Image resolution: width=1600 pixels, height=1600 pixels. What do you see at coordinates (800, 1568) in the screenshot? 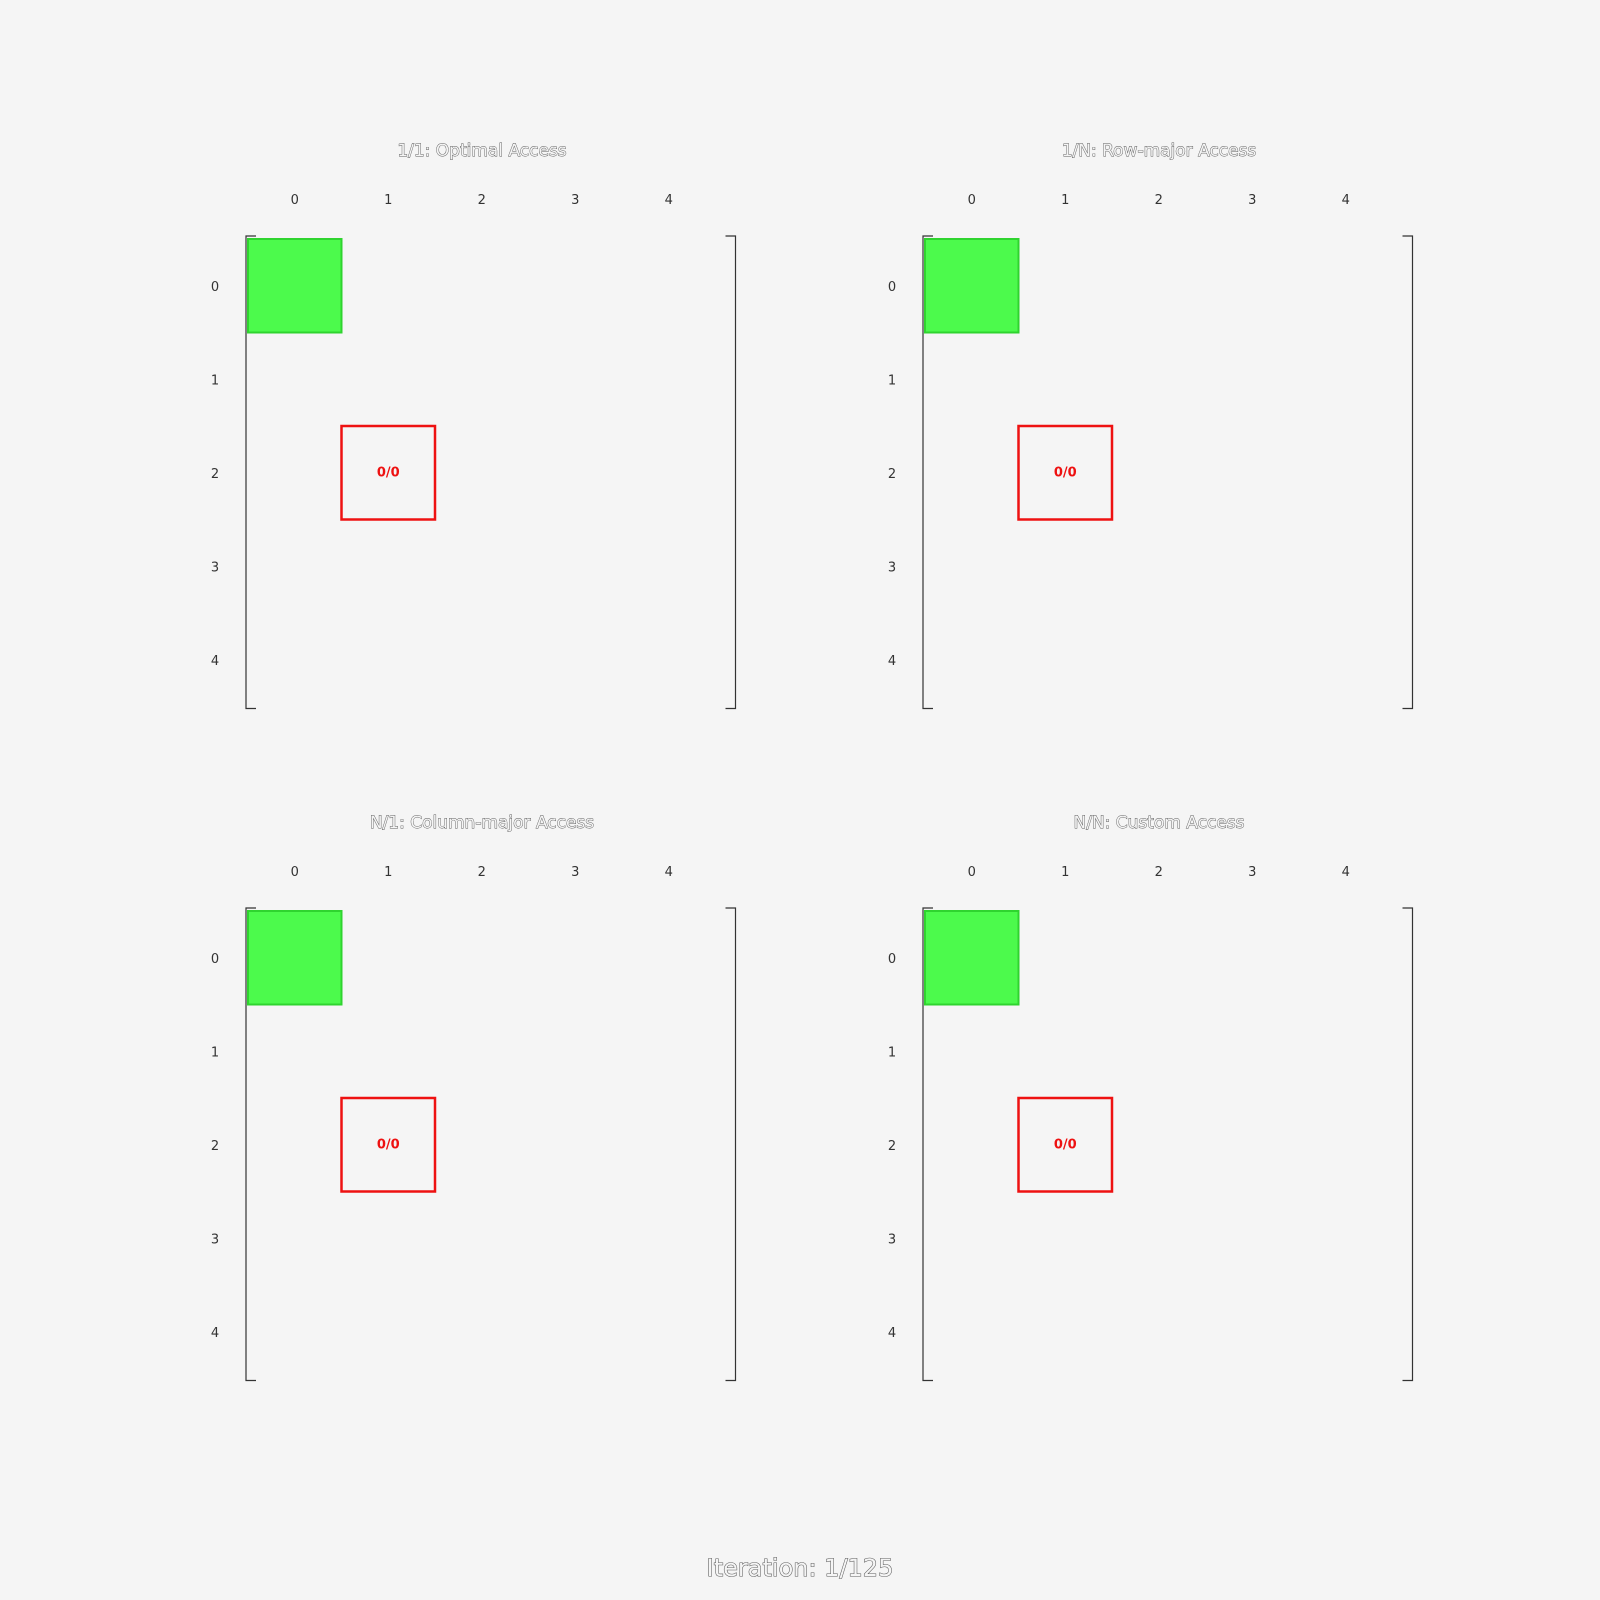
I see `iteration-counter: Iteration: 1/125` at bounding box center [800, 1568].